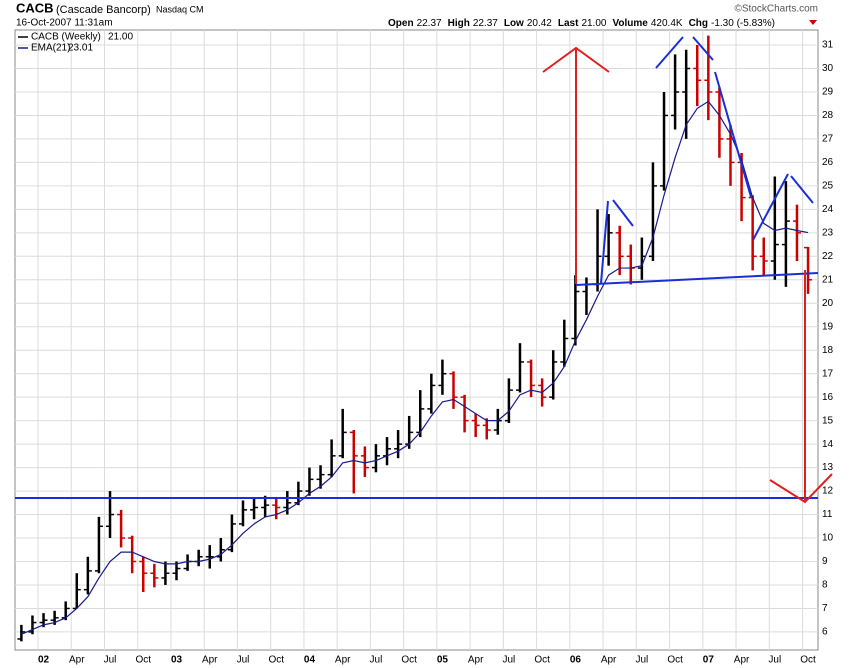  I want to click on y-tick-label: 24, so click(828, 209).